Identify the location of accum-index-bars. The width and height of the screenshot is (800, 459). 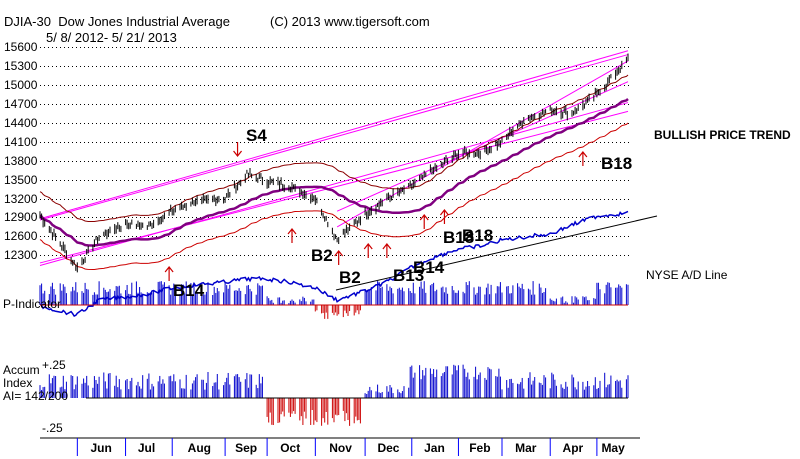
(334, 395).